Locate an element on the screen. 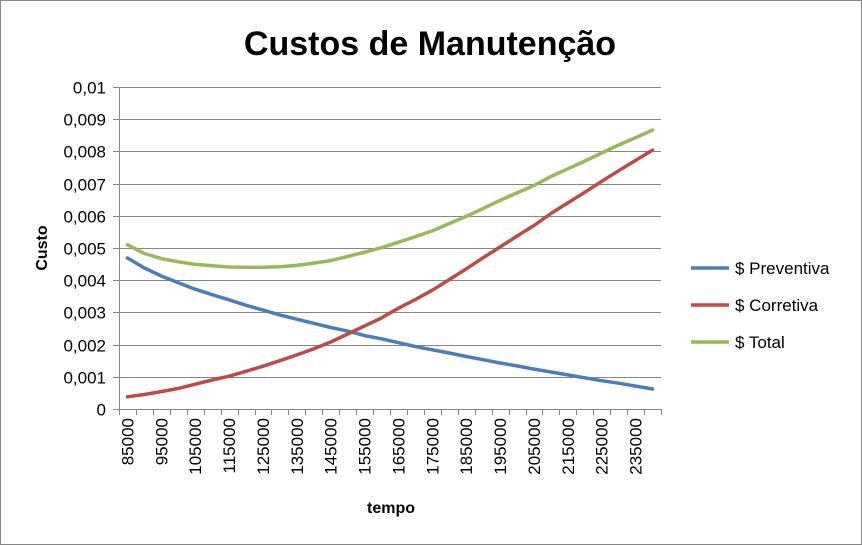  x-tick-label: 125000 is located at coordinates (263, 446).